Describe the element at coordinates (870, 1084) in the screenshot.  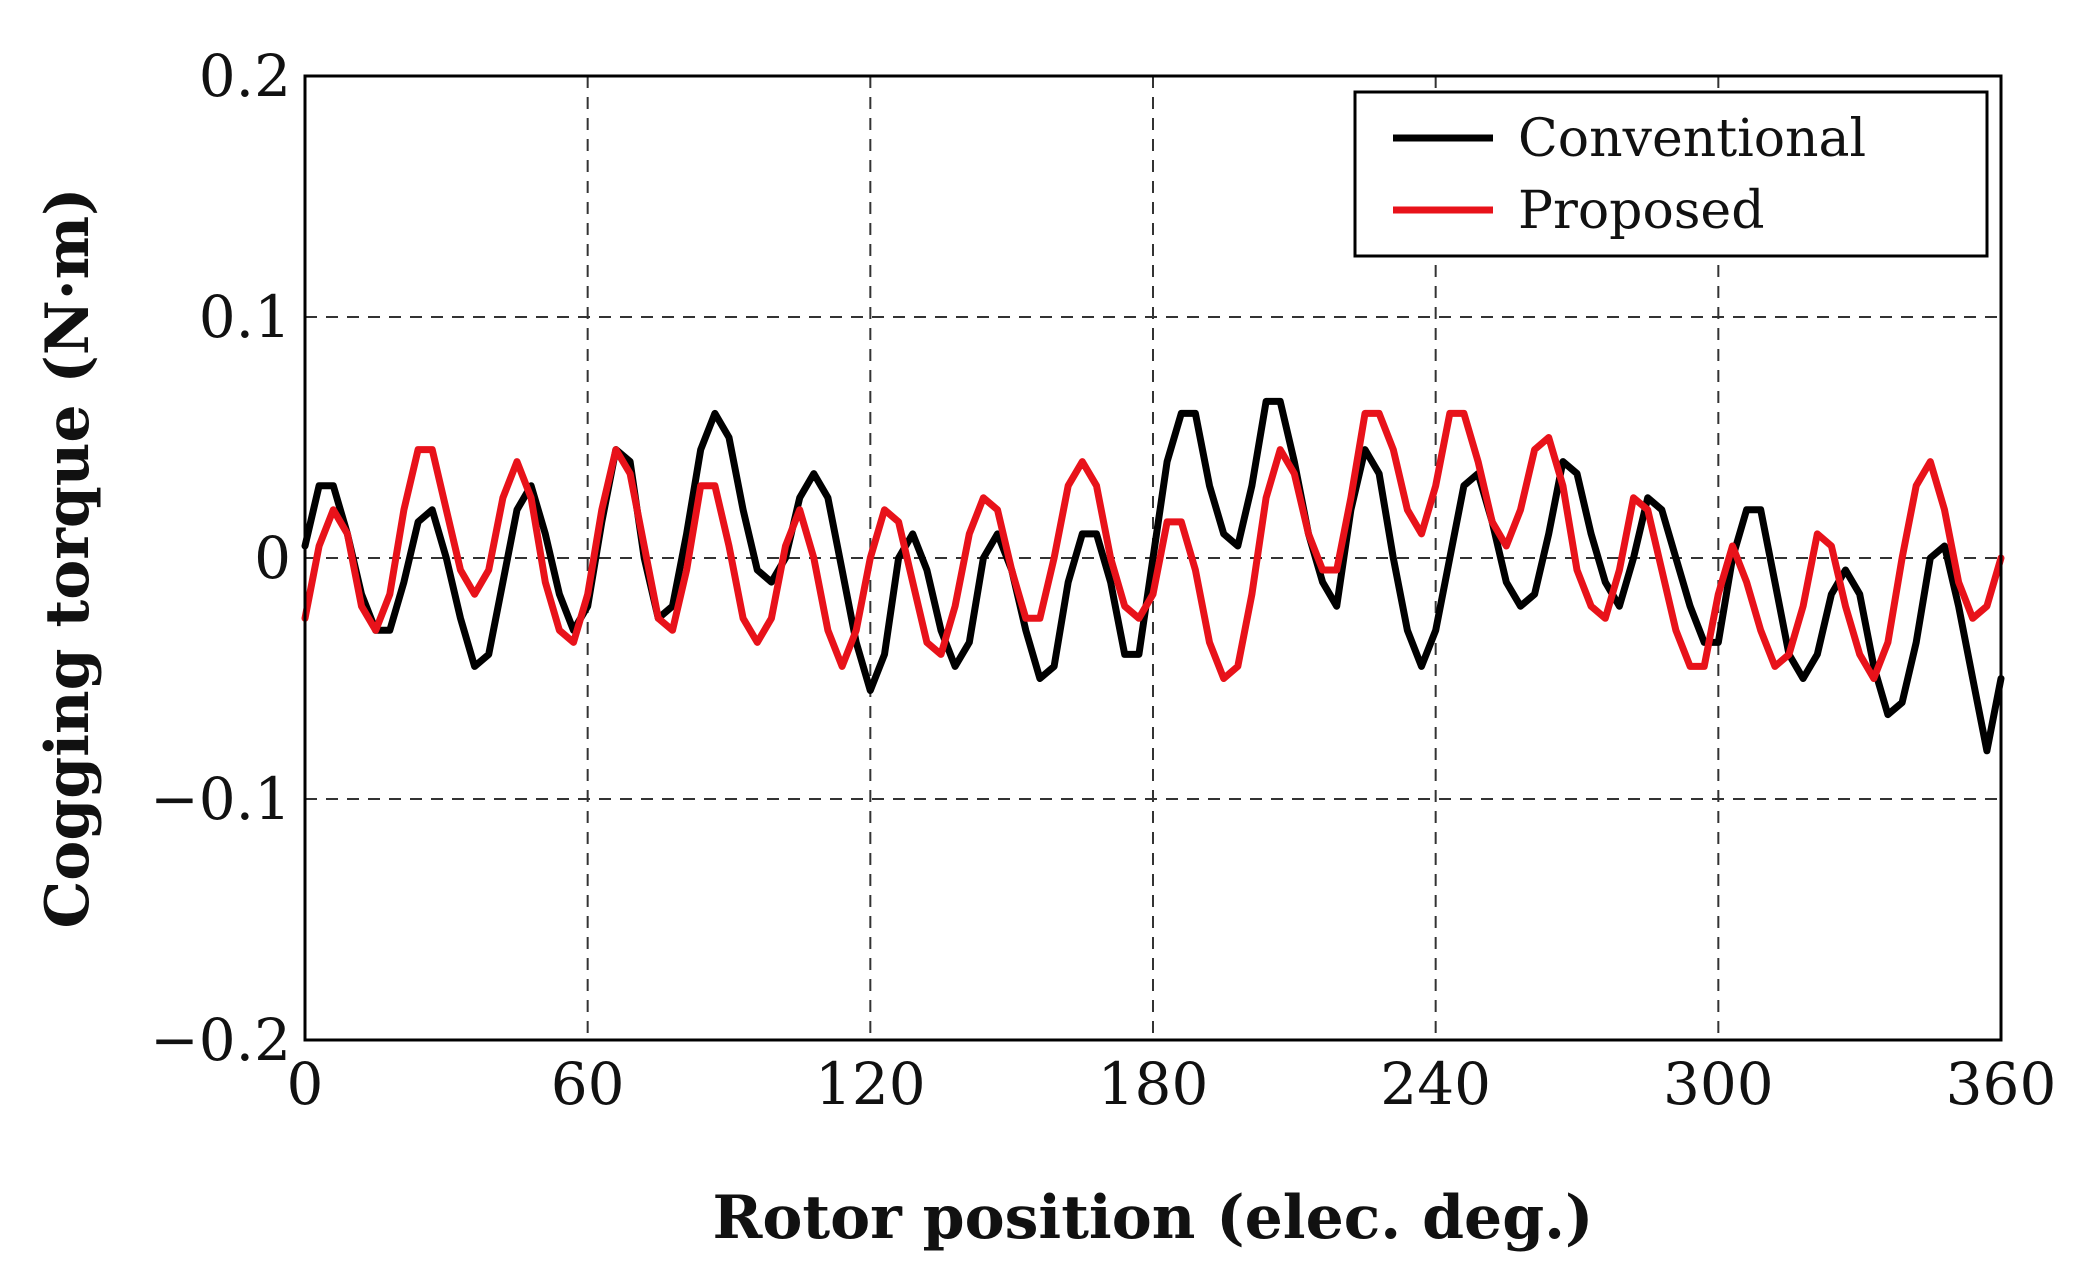
I see `x-tick-label: 120` at that location.